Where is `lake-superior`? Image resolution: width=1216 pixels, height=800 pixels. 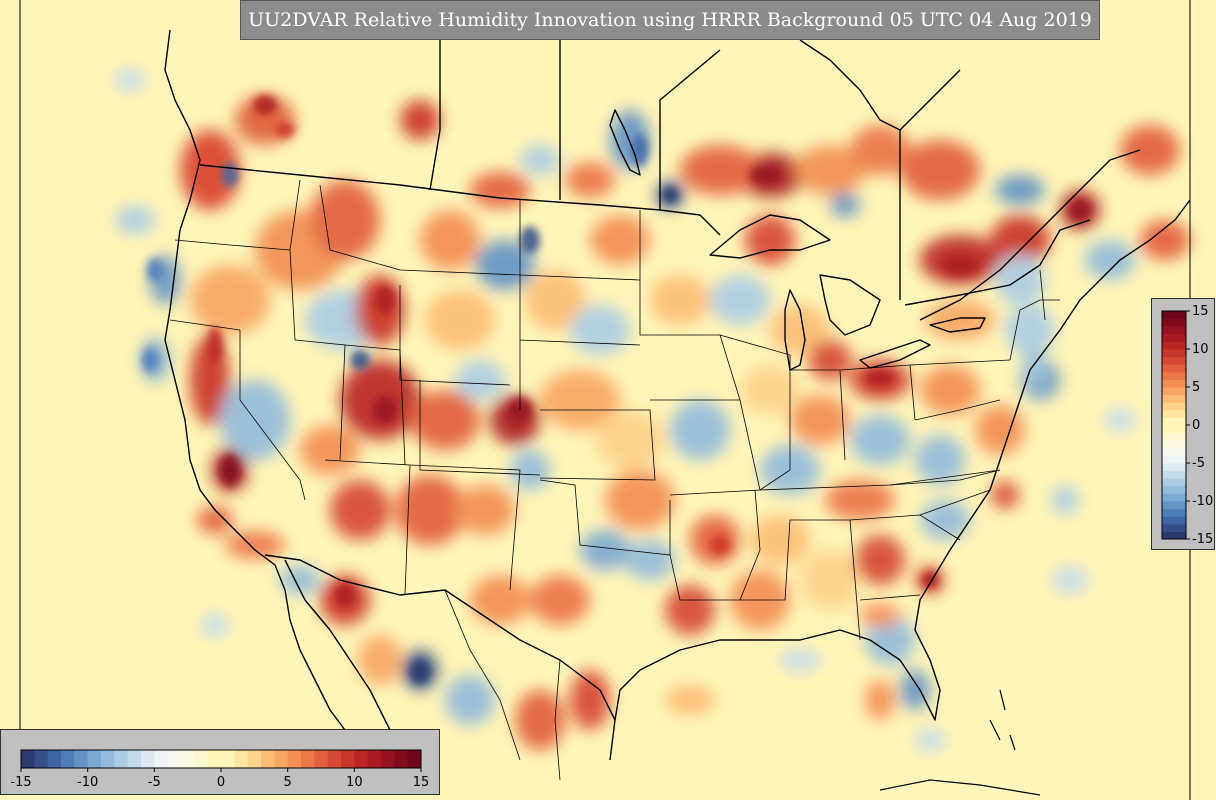
lake-superior is located at coordinates (770, 236).